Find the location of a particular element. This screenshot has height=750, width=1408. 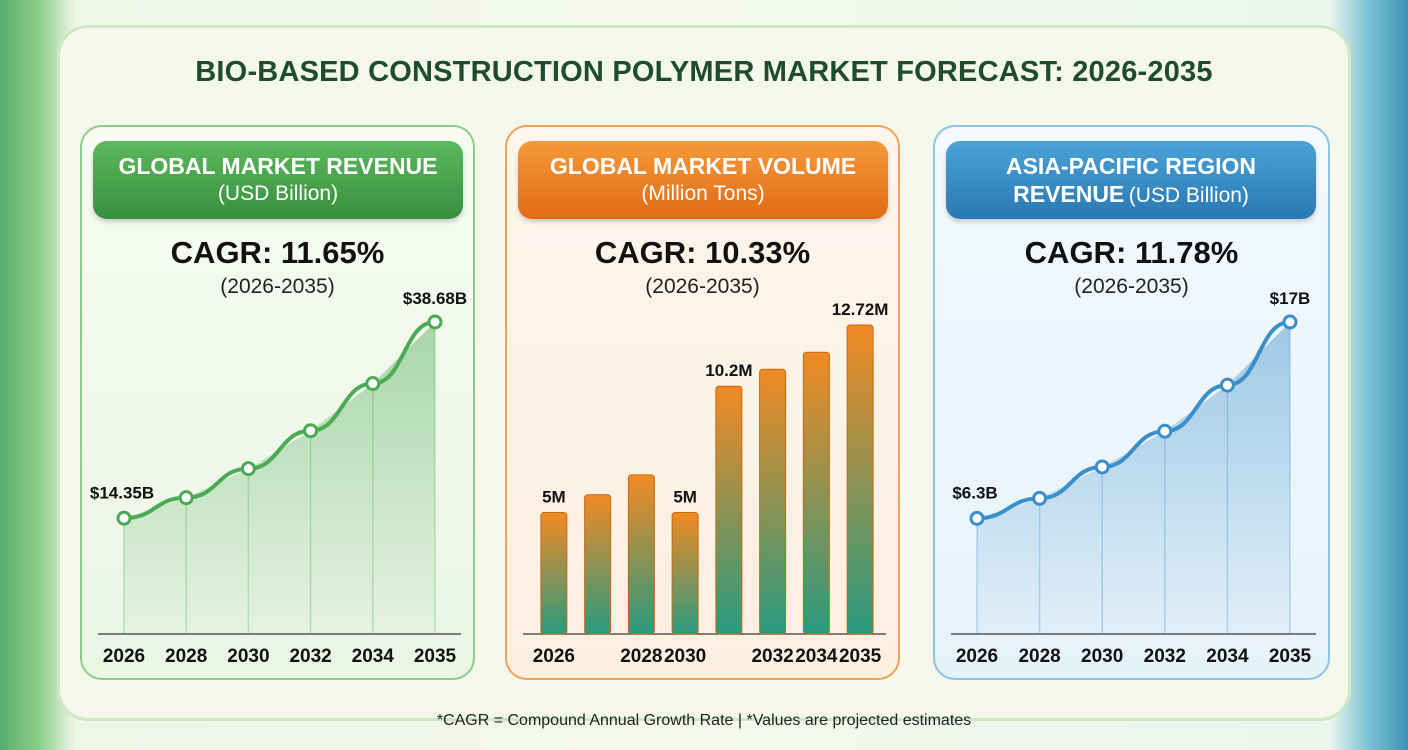

chart-title: GLOBAL MARKET VOLUME is located at coordinates (703, 166).